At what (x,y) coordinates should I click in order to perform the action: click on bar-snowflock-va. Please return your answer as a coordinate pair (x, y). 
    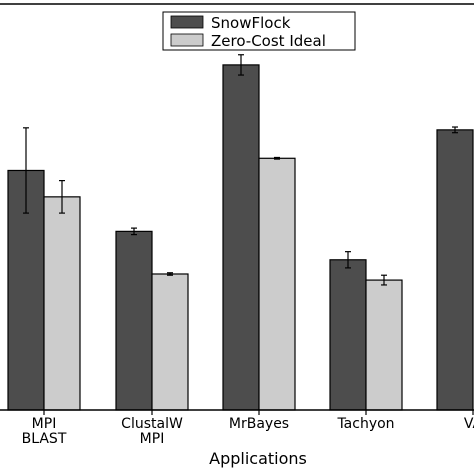
    Looking at the image, I should click on (455, 270).